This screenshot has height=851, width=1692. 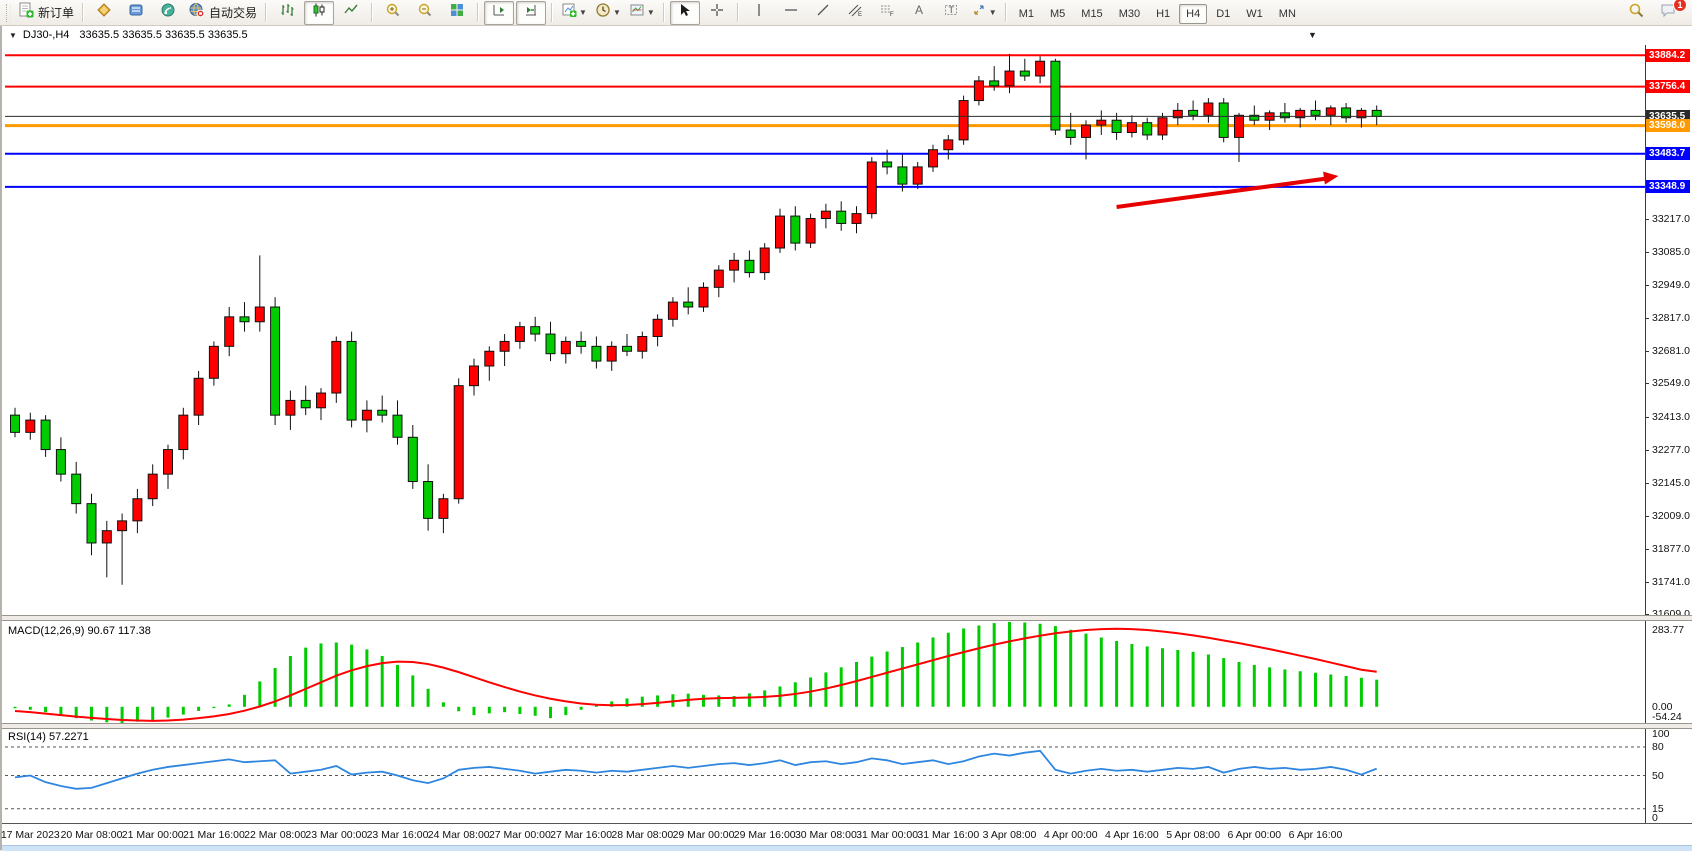 What do you see at coordinates (457, 13) in the screenshot?
I see `tile-windows-button` at bounding box center [457, 13].